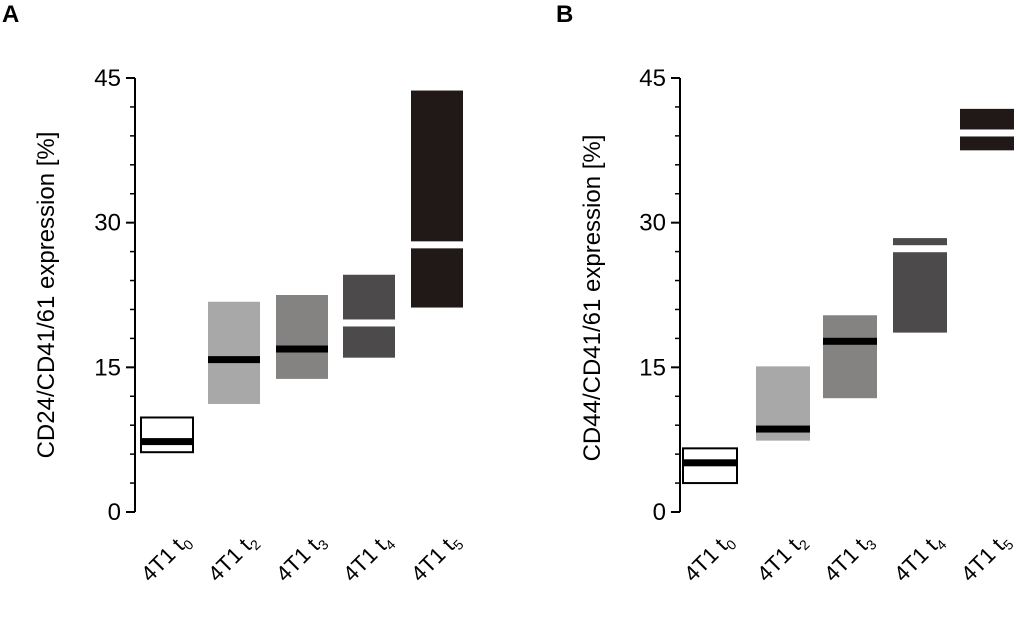 This screenshot has height=618, width=1020. I want to click on y-axis-label: CD44/CD41/61 expression [%], so click(592, 298).